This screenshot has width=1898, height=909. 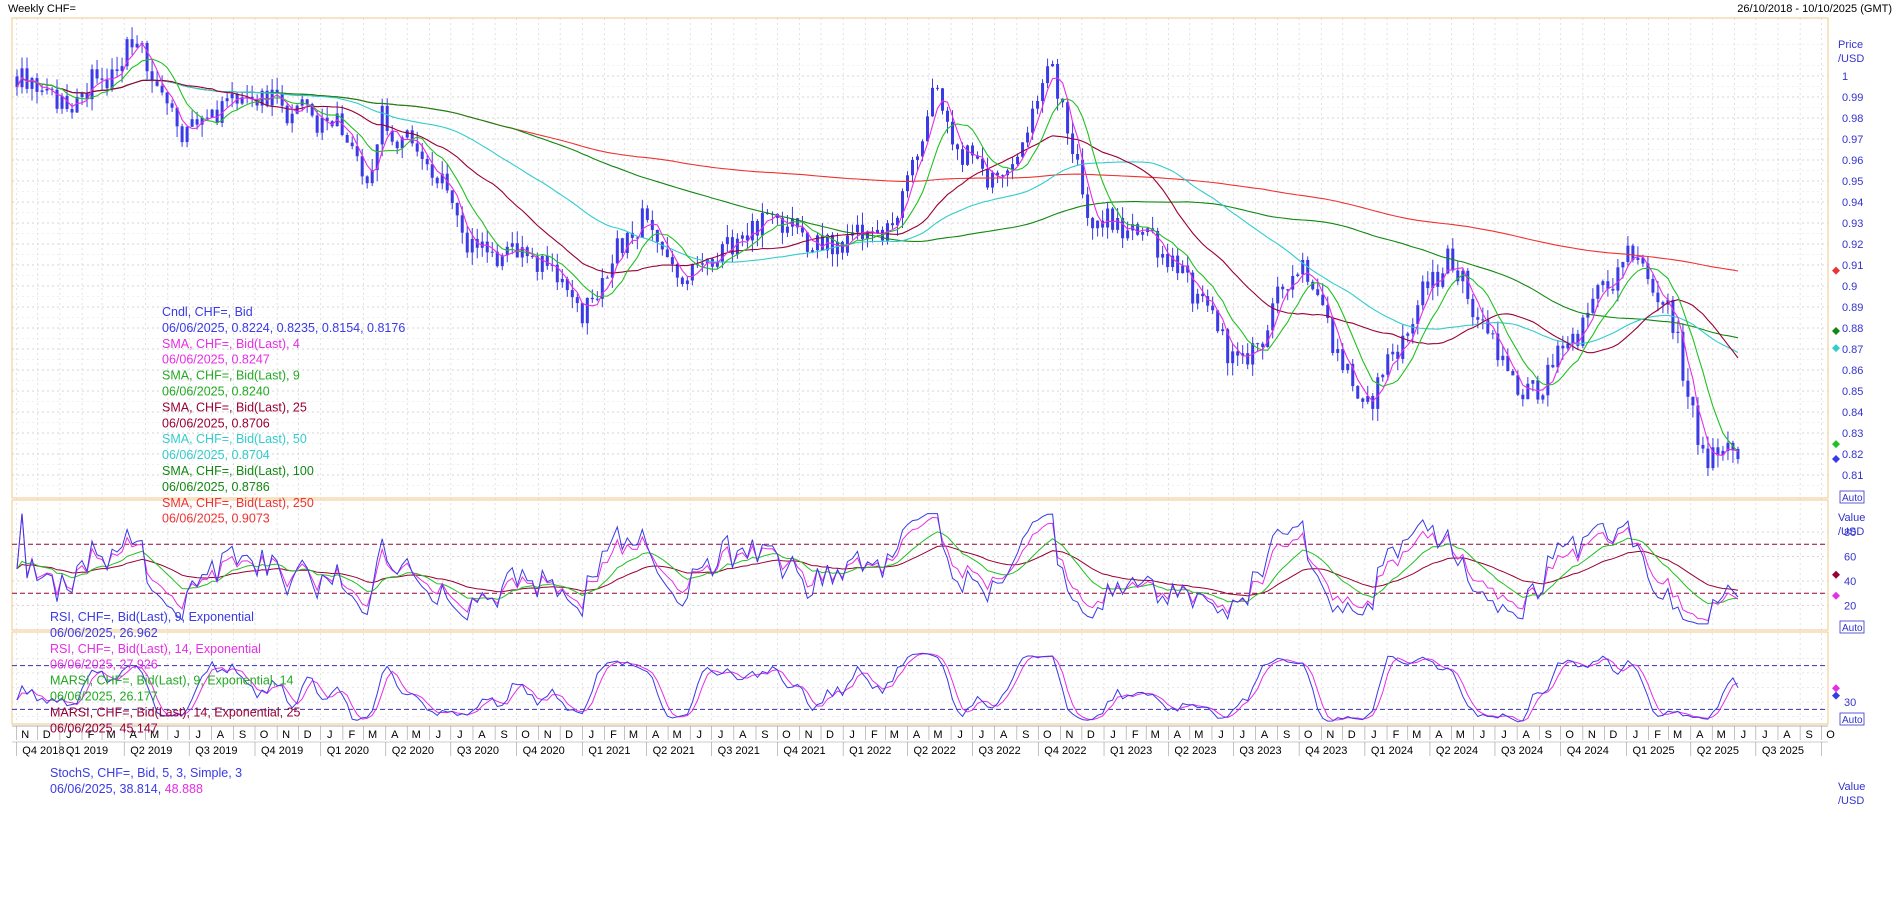 I want to click on stoch-auto-button-label: Auto, so click(x=1852, y=720).